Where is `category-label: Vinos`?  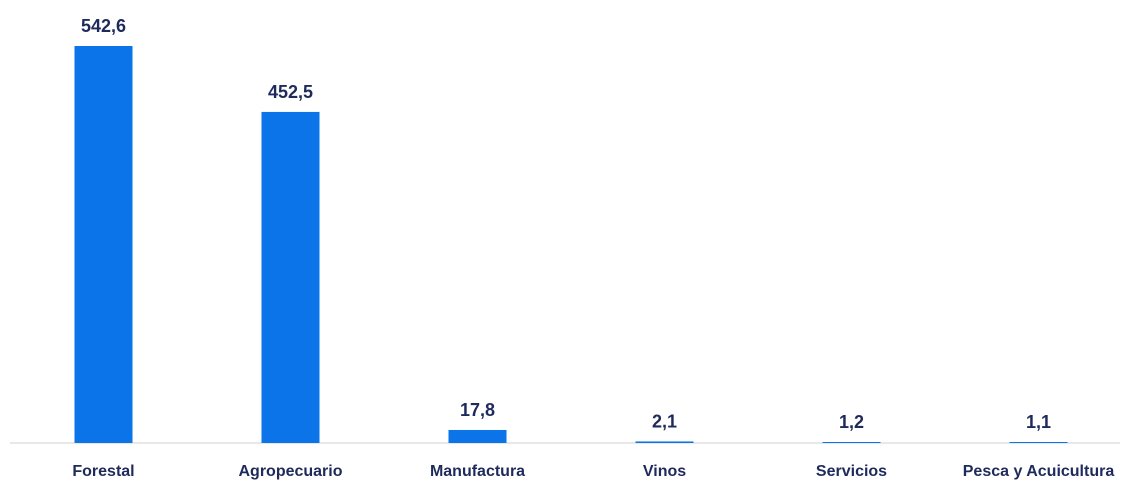
category-label: Vinos is located at coordinates (664, 471).